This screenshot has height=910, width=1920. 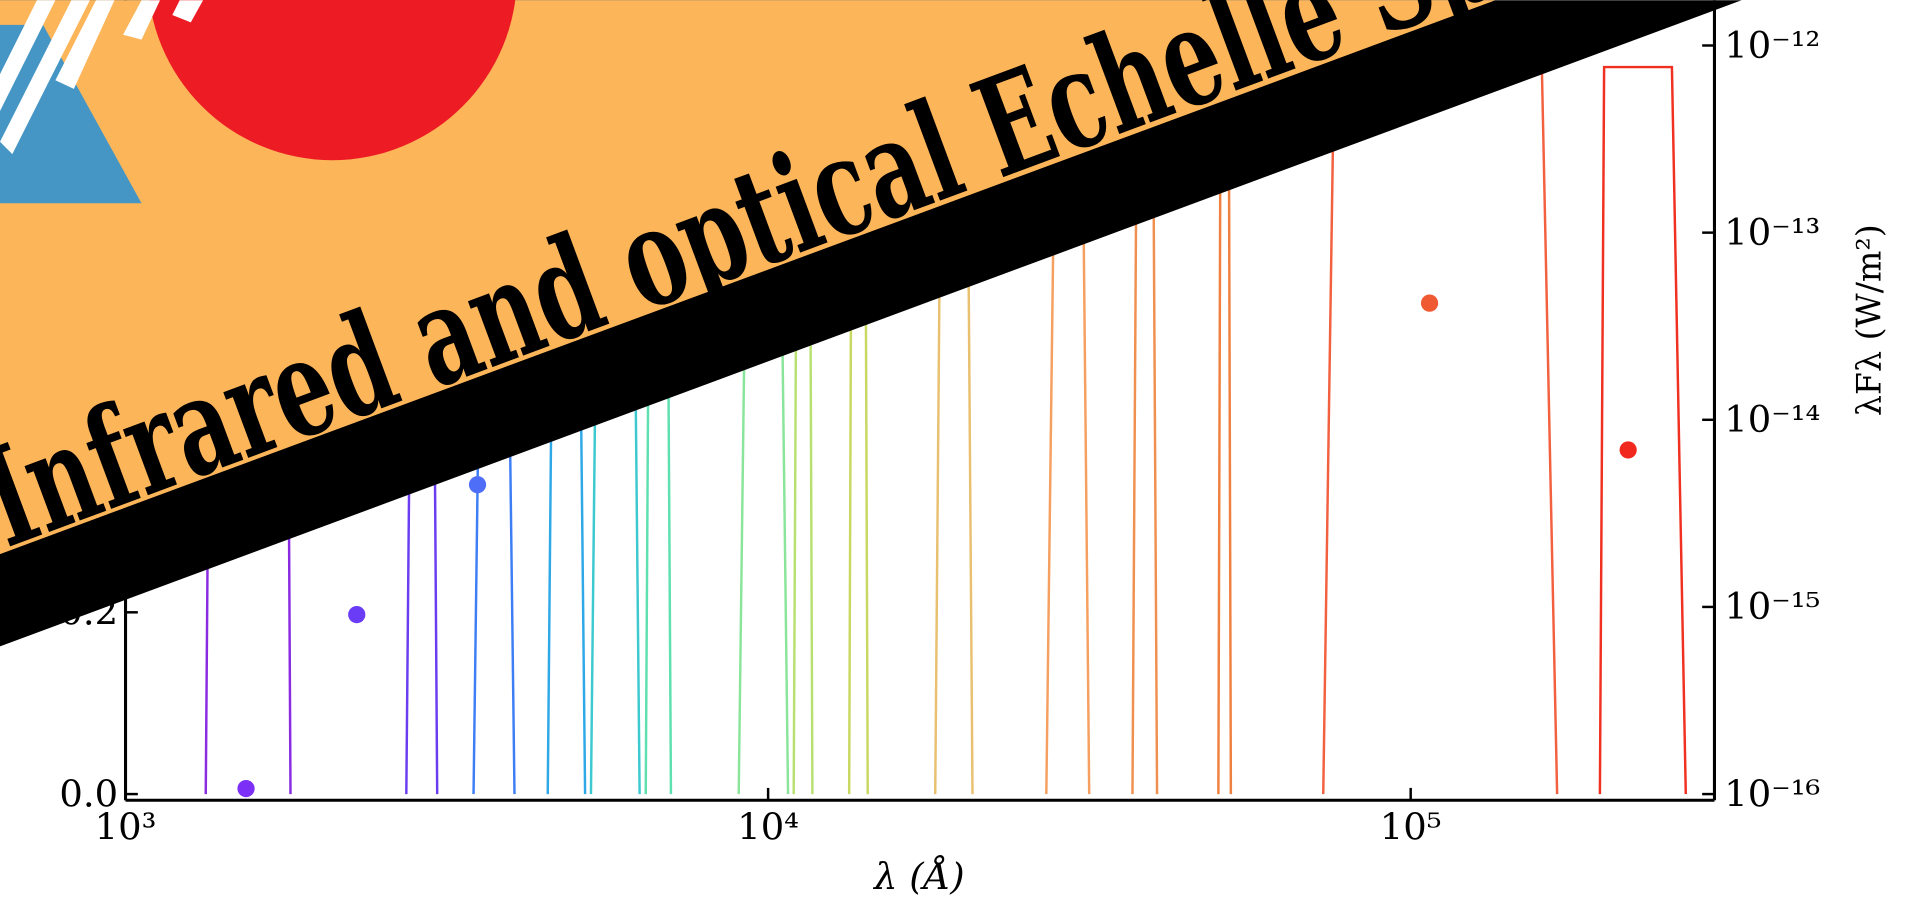 What do you see at coordinates (768, 827) in the screenshot?
I see `x-tick-label: 10⁴` at bounding box center [768, 827].